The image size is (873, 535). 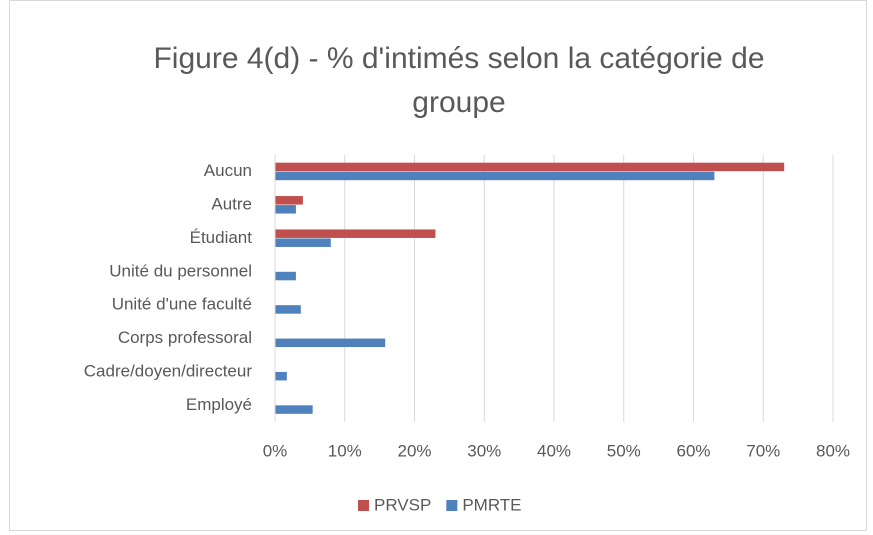 What do you see at coordinates (221, 237) in the screenshot?
I see `y-tick-label: Étudiant` at bounding box center [221, 237].